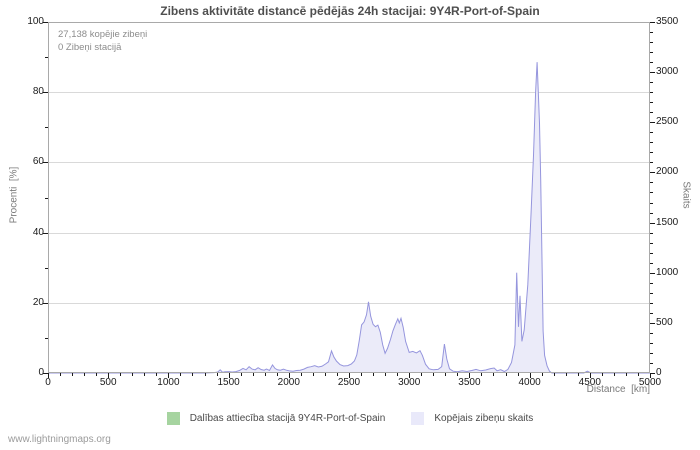  What do you see at coordinates (35, 21) in the screenshot?
I see `y-left-tick-label: 100` at bounding box center [35, 21].